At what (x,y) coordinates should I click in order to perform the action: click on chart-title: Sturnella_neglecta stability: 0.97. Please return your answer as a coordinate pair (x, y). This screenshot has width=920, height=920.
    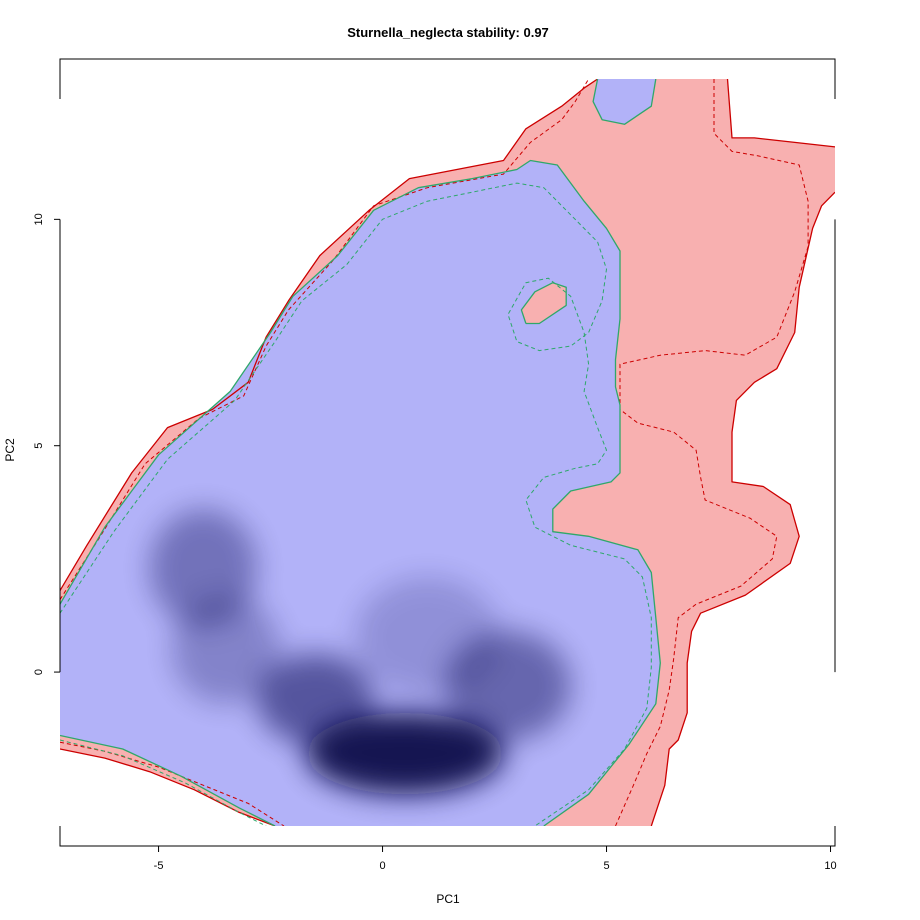
    Looking at the image, I should click on (448, 32).